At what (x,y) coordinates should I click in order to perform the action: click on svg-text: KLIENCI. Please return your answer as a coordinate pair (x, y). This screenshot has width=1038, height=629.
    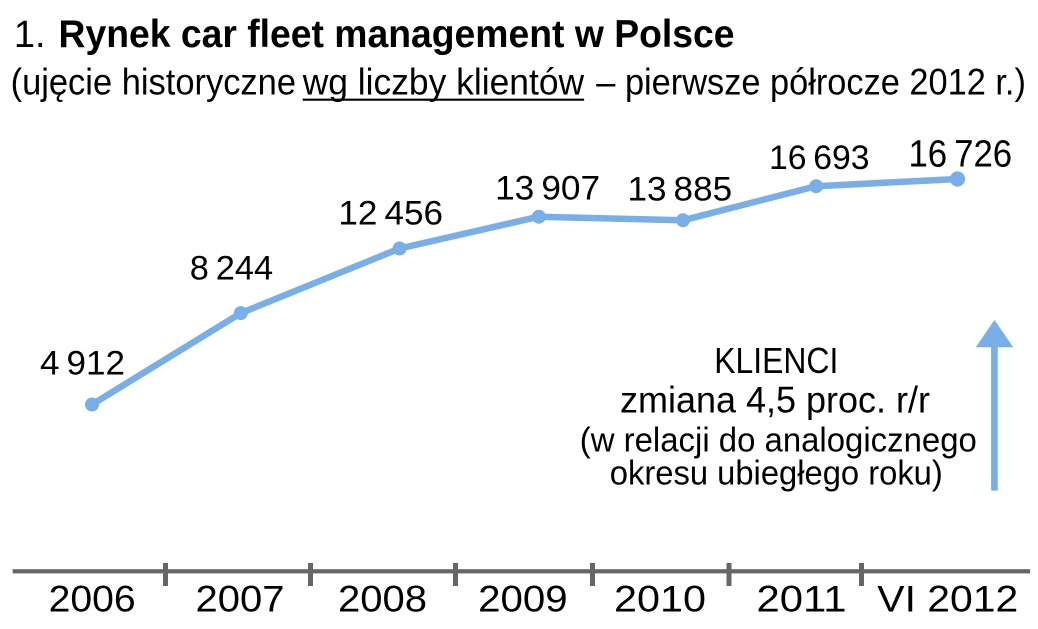
    Looking at the image, I should click on (776, 360).